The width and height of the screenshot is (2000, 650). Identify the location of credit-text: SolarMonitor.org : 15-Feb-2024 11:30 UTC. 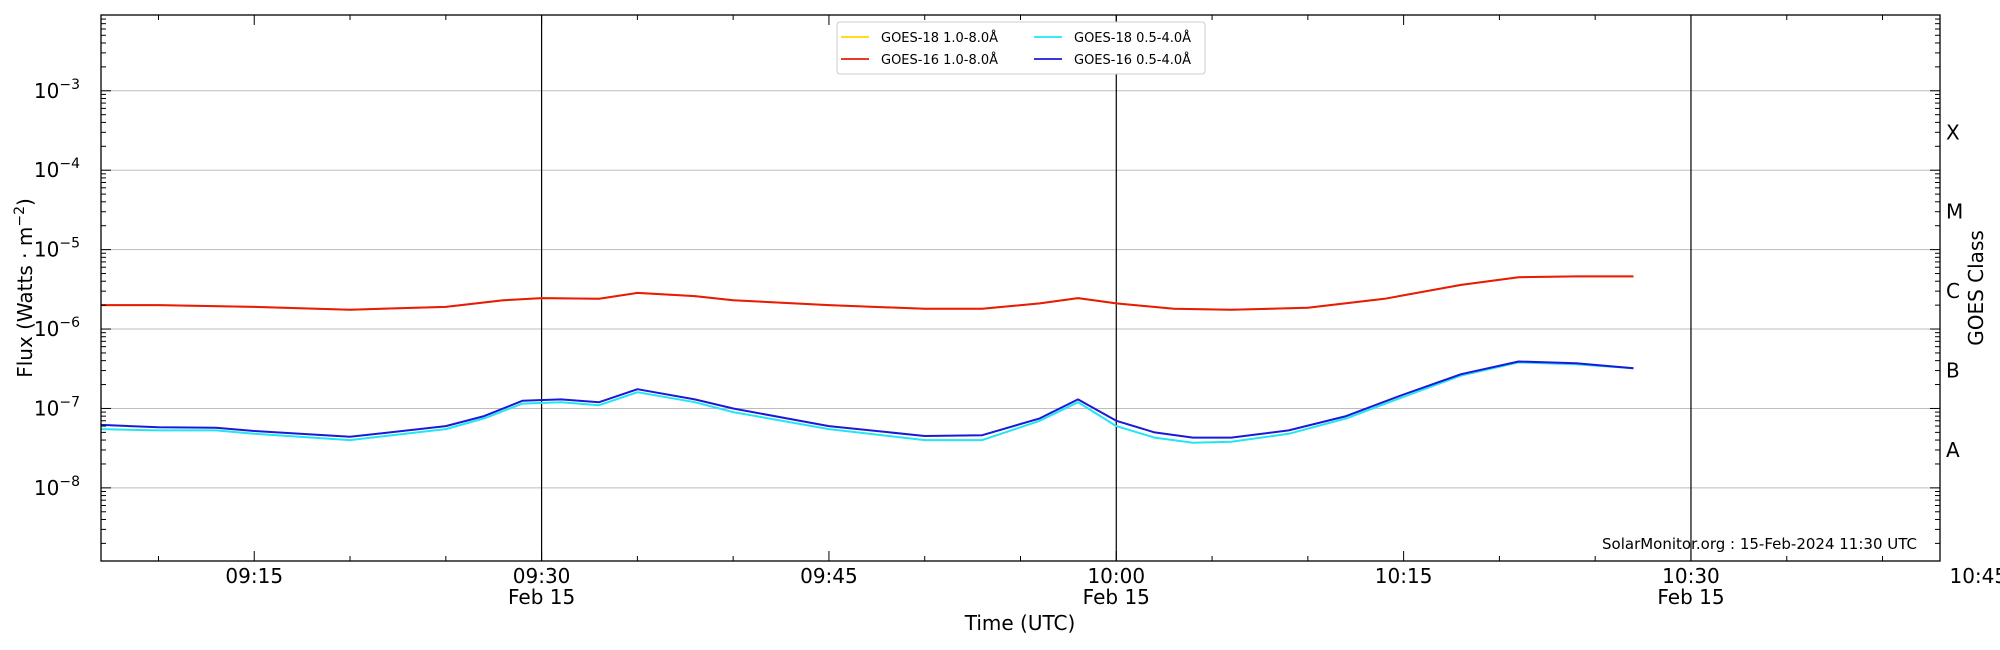
(1759, 544).